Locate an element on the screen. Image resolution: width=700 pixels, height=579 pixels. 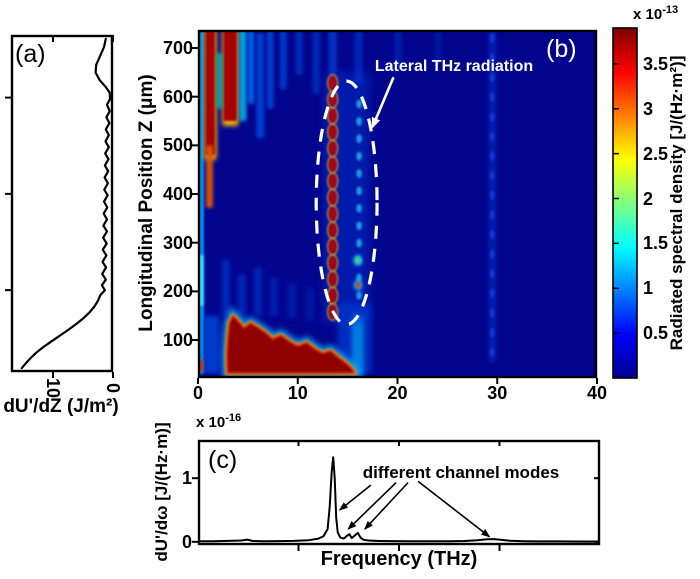
tick-label: 20 is located at coordinates (397, 393).